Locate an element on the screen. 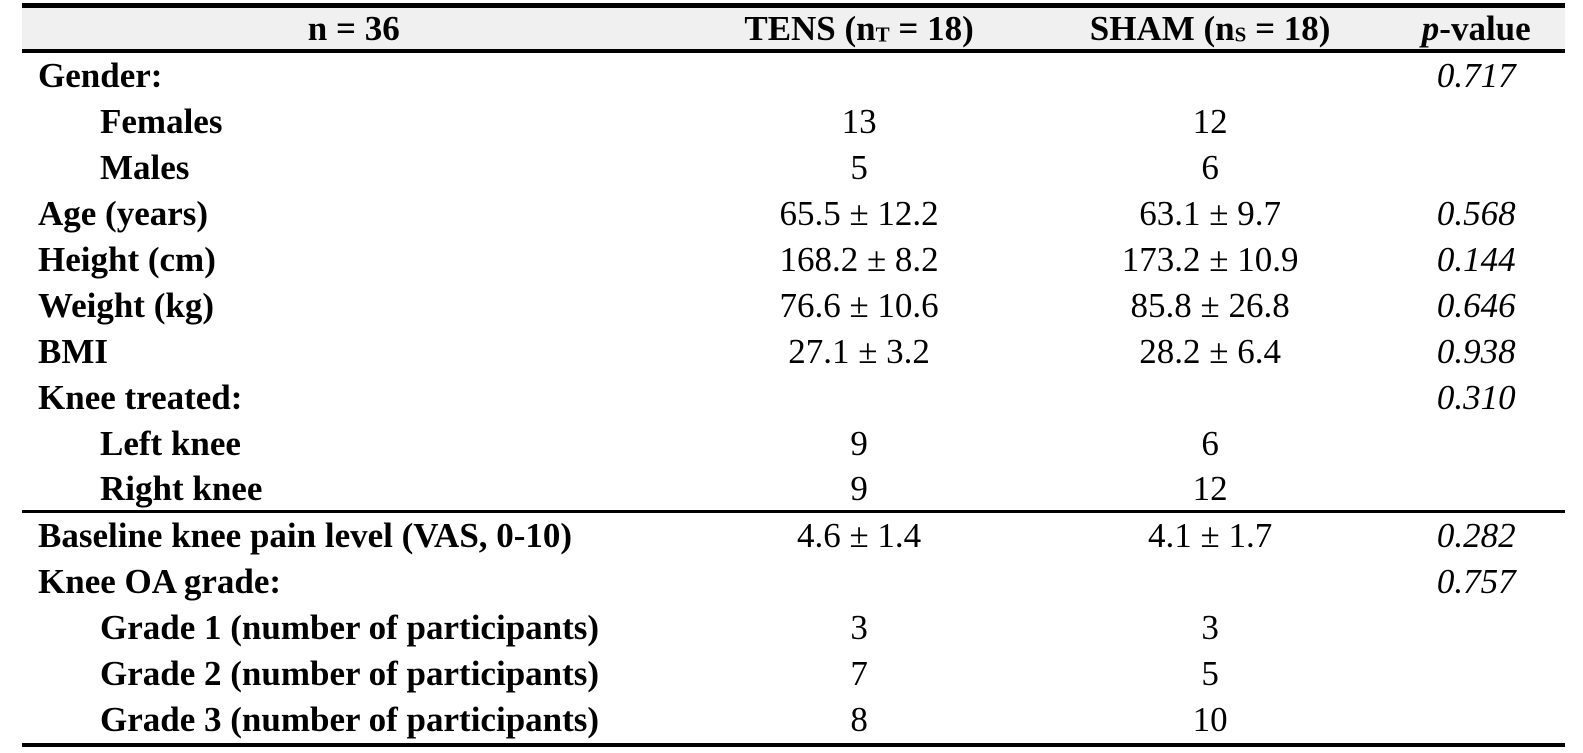  header-p-rest: -value is located at coordinates (1485, 28).